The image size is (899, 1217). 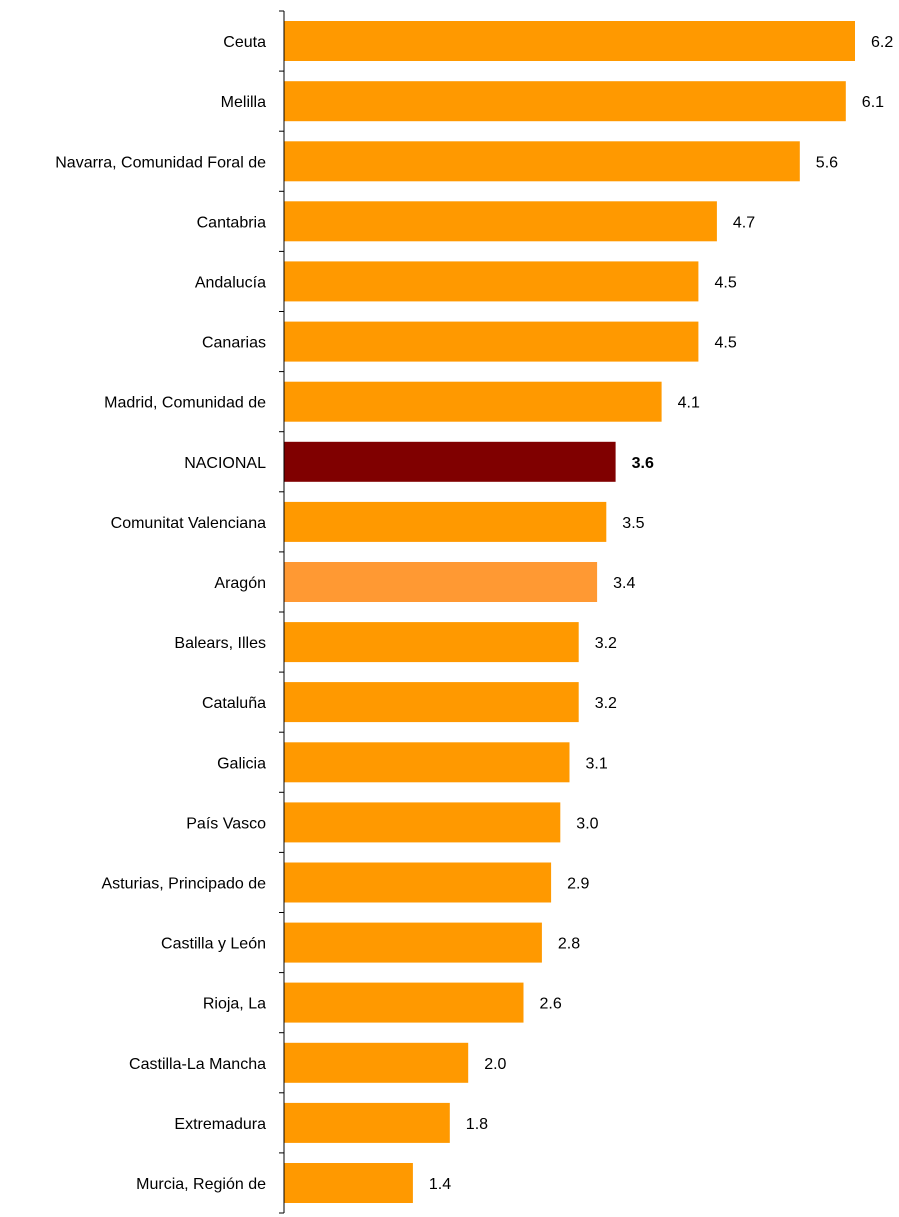 I want to click on value-label-6: 4.1, so click(x=689, y=403).